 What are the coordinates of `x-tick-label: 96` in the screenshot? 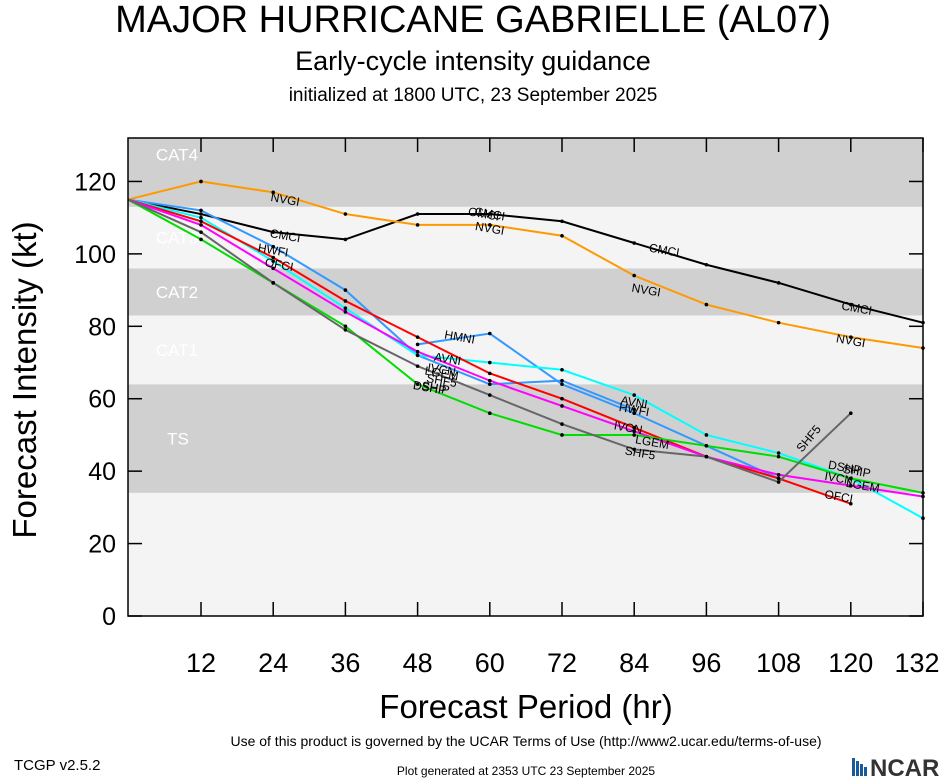 It's located at (706, 663).